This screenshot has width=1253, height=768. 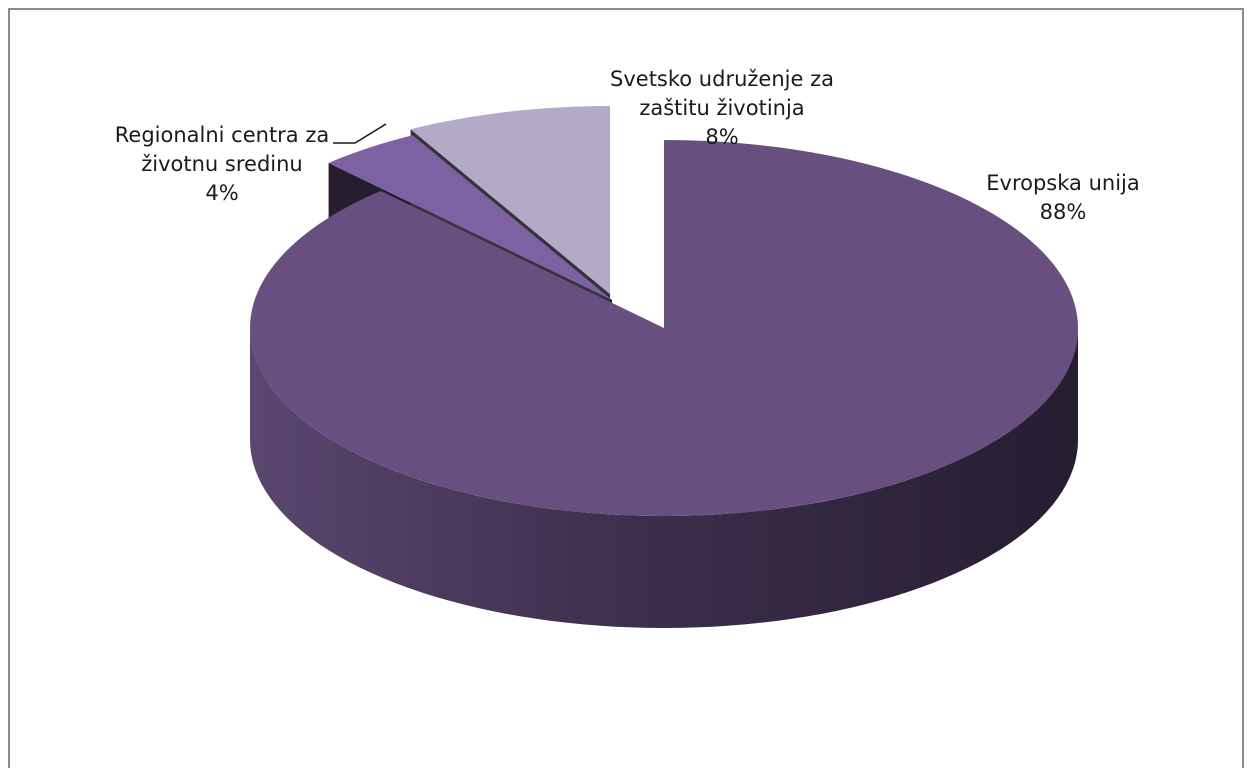 What do you see at coordinates (1062, 183) in the screenshot?
I see `slice-category-label: Evropska unija` at bounding box center [1062, 183].